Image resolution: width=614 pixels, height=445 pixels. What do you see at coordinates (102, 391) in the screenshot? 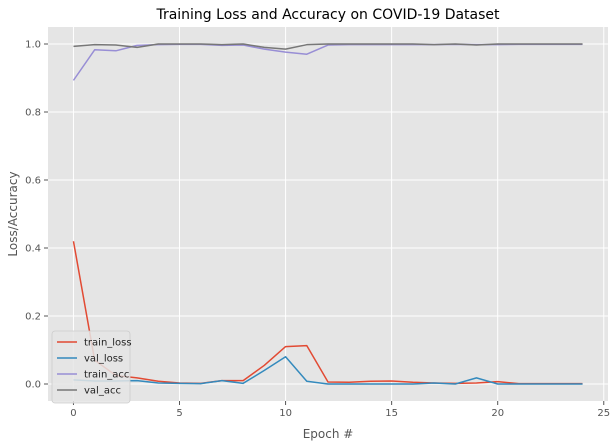
I see `legend-label-val_acc: val_acc` at bounding box center [102, 391].